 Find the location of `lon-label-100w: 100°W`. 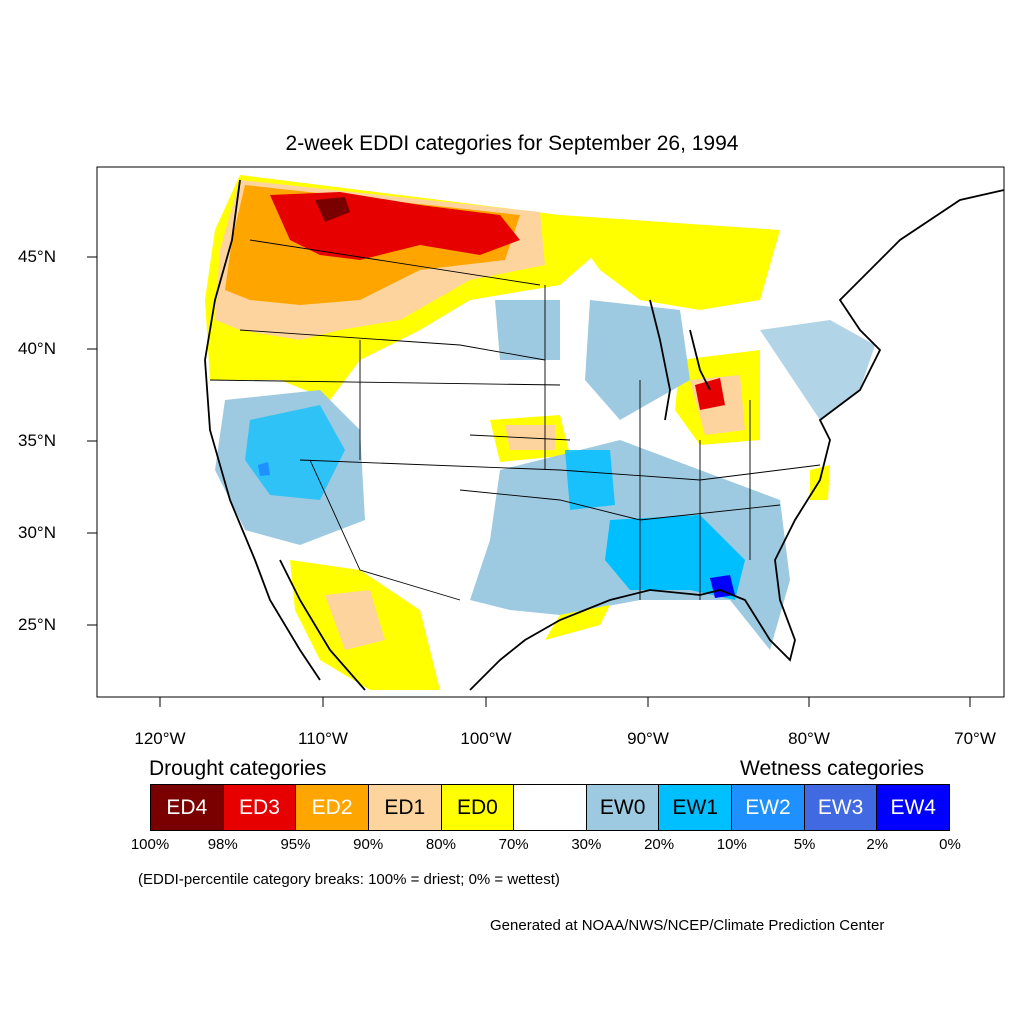

lon-label-100w: 100°W is located at coordinates (486, 738).